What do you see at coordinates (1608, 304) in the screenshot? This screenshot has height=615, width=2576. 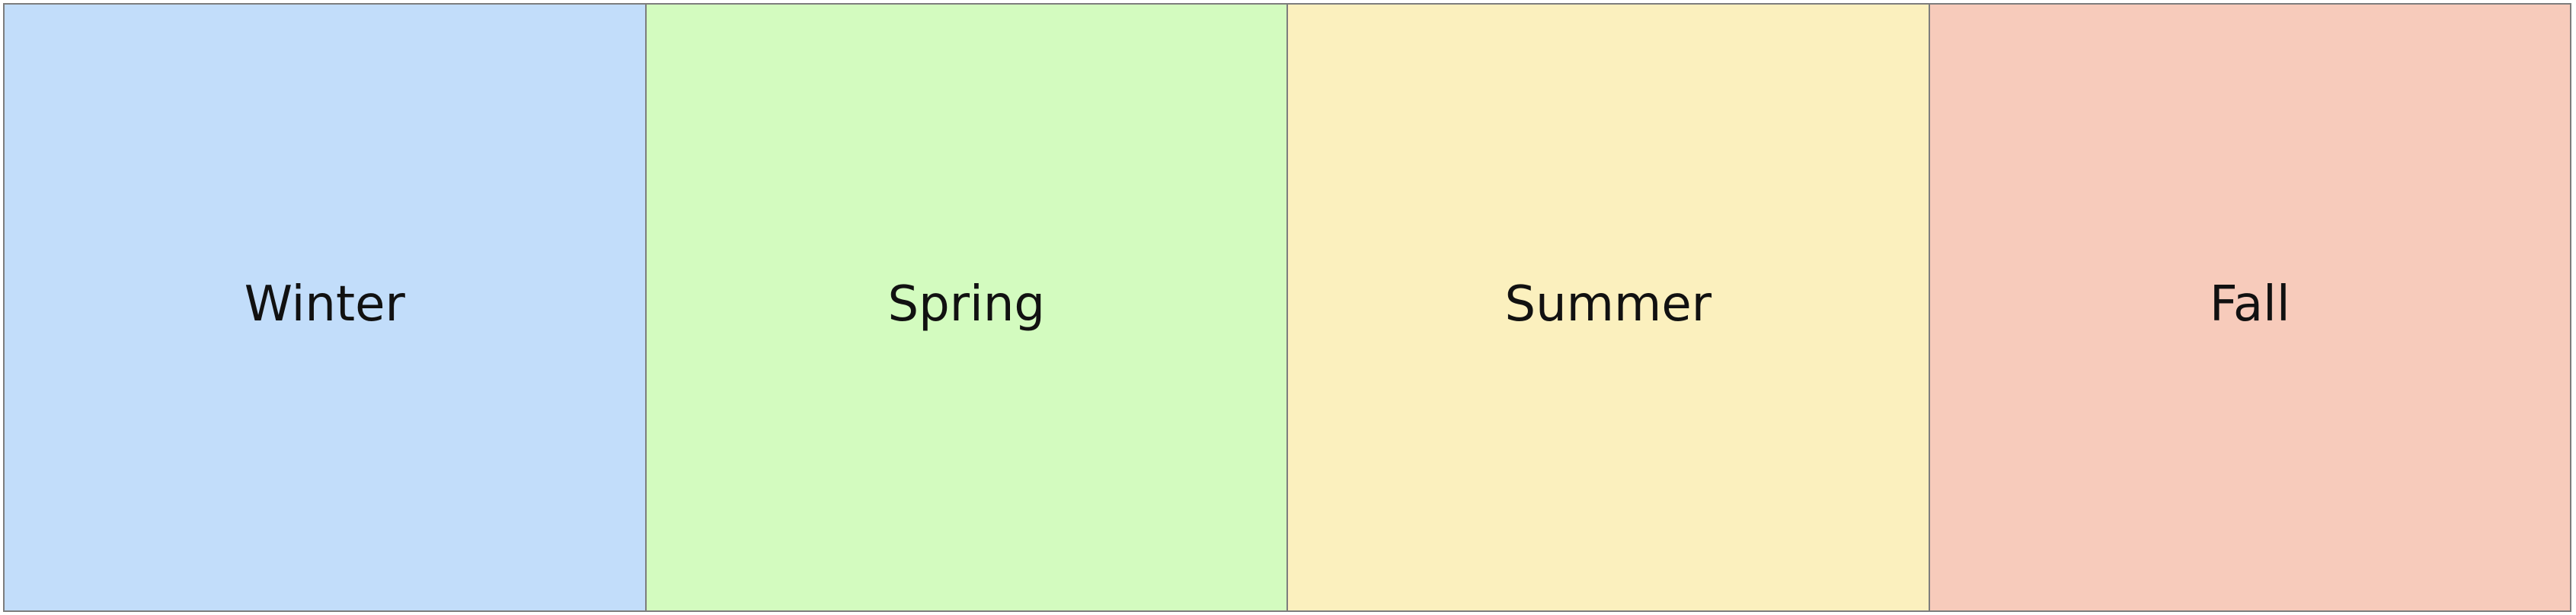 I see `season-label-summer: Summer` at bounding box center [1608, 304].